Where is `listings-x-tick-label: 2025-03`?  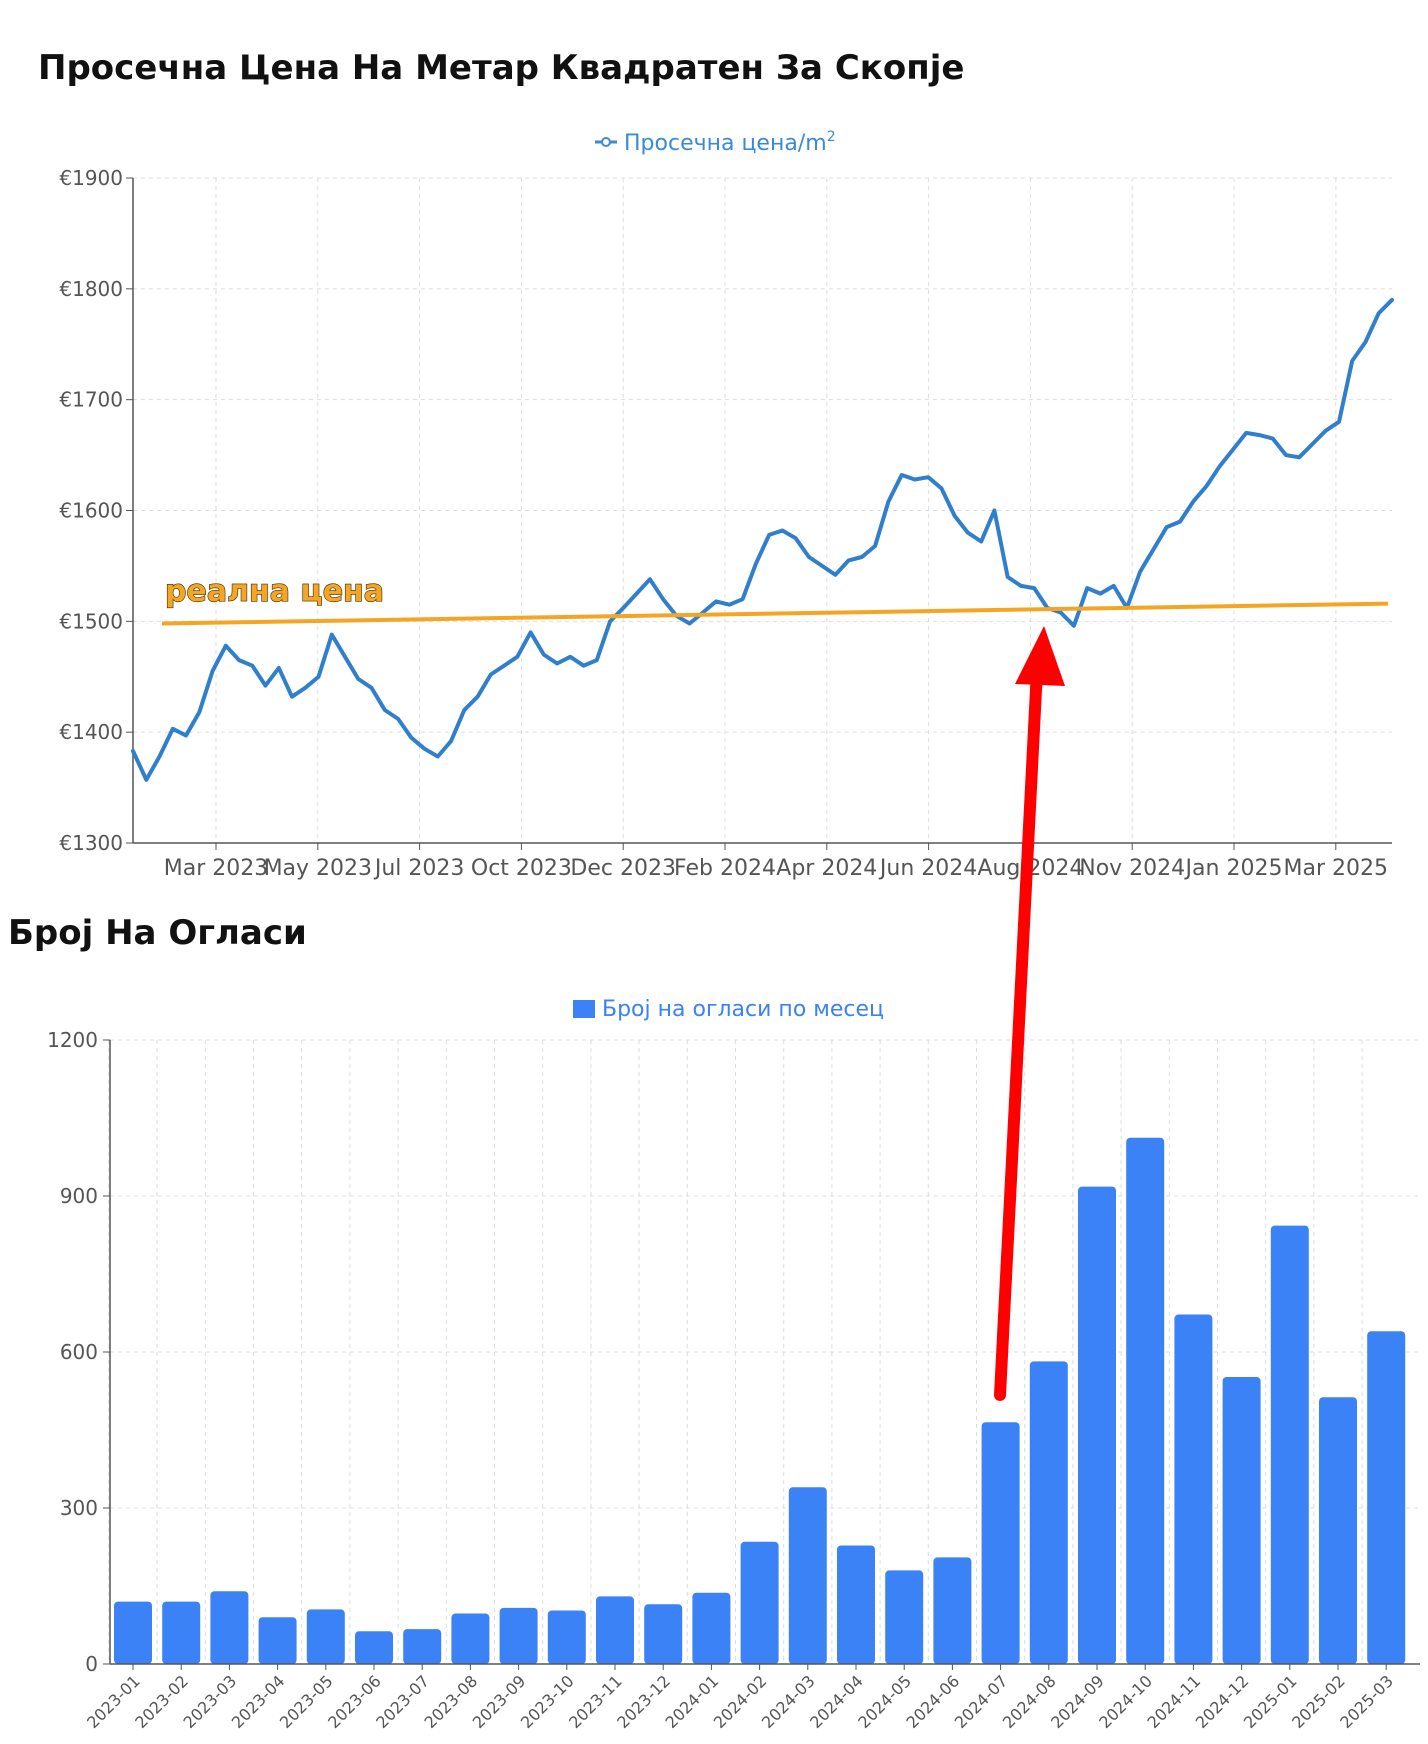
listings-x-tick-label: 2025-03 is located at coordinates (1366, 1701).